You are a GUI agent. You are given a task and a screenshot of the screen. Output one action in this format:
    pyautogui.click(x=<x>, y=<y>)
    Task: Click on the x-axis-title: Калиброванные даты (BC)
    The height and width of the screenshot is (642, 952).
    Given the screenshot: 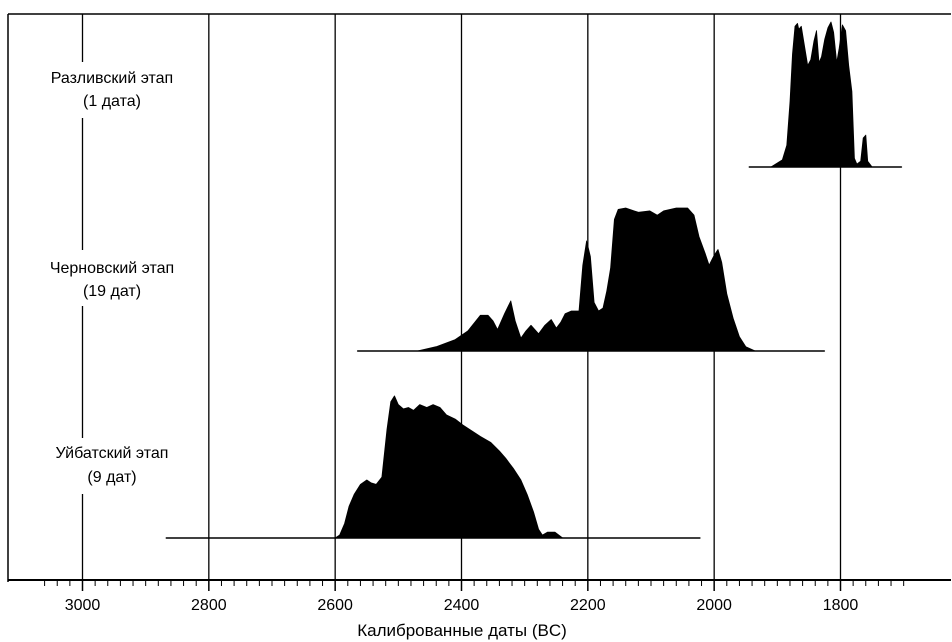 What is the action you would take?
    pyautogui.click(x=462, y=630)
    